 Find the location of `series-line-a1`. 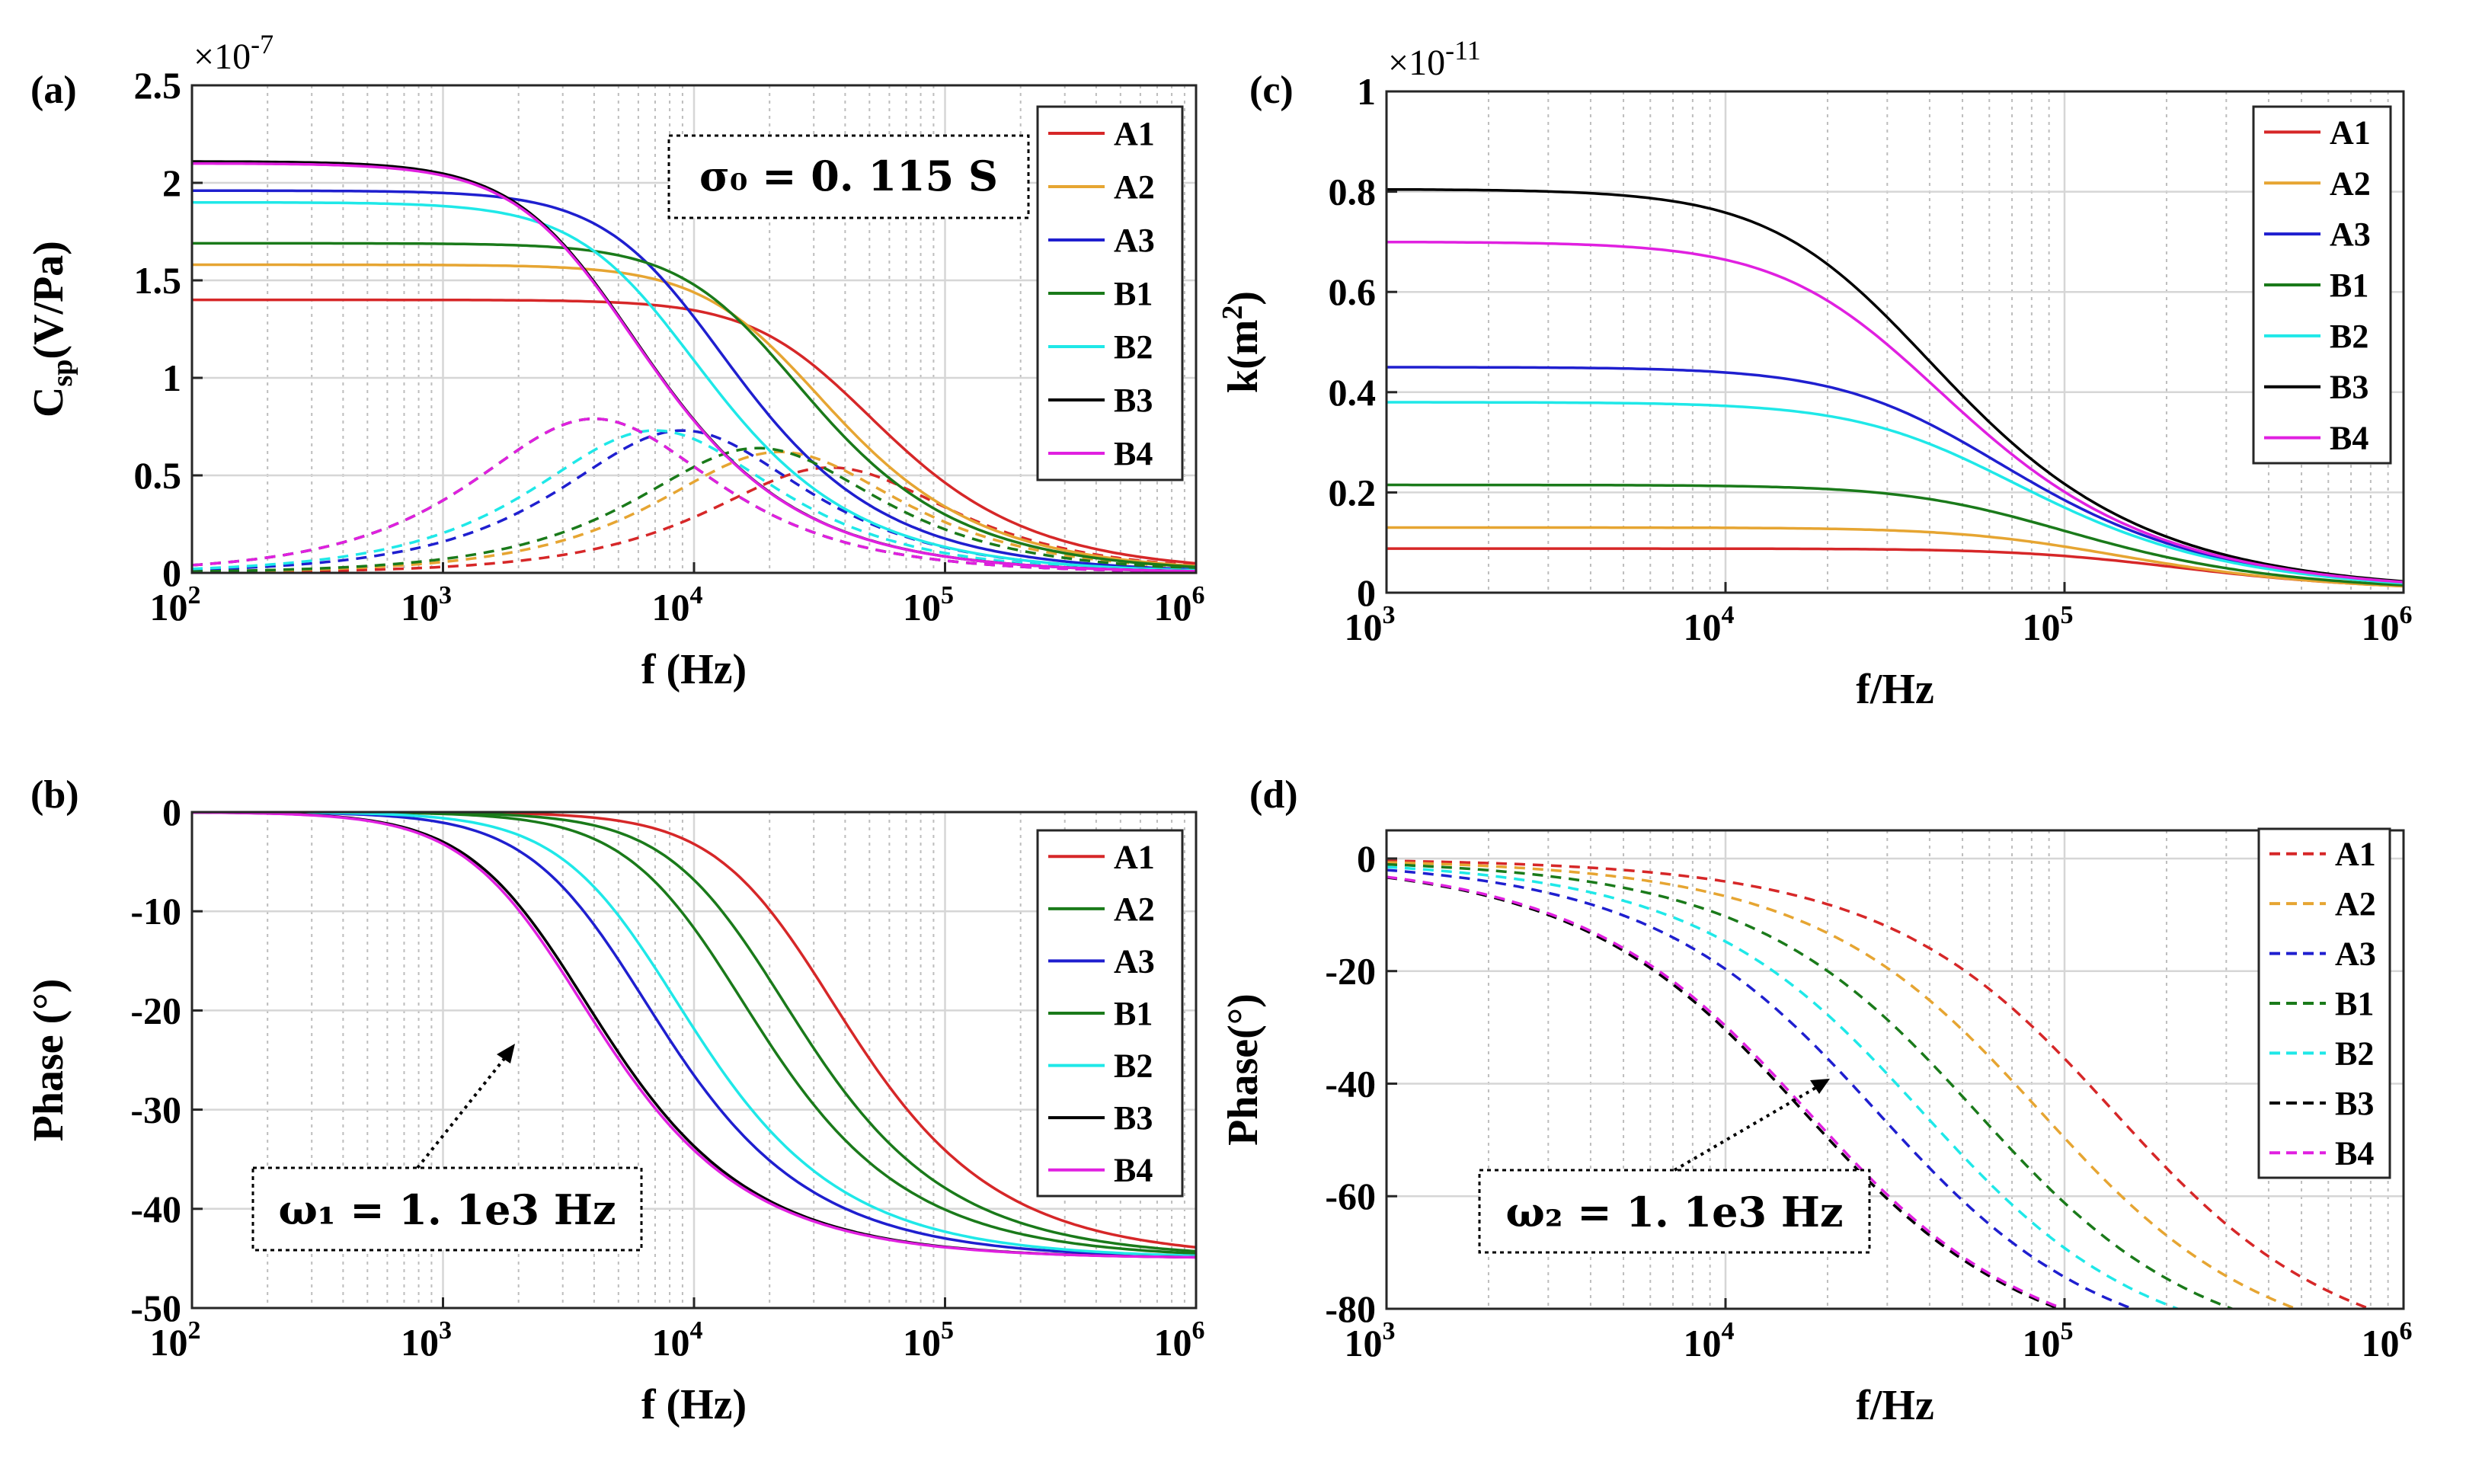

series-line-a1 is located at coordinates (694, 431).